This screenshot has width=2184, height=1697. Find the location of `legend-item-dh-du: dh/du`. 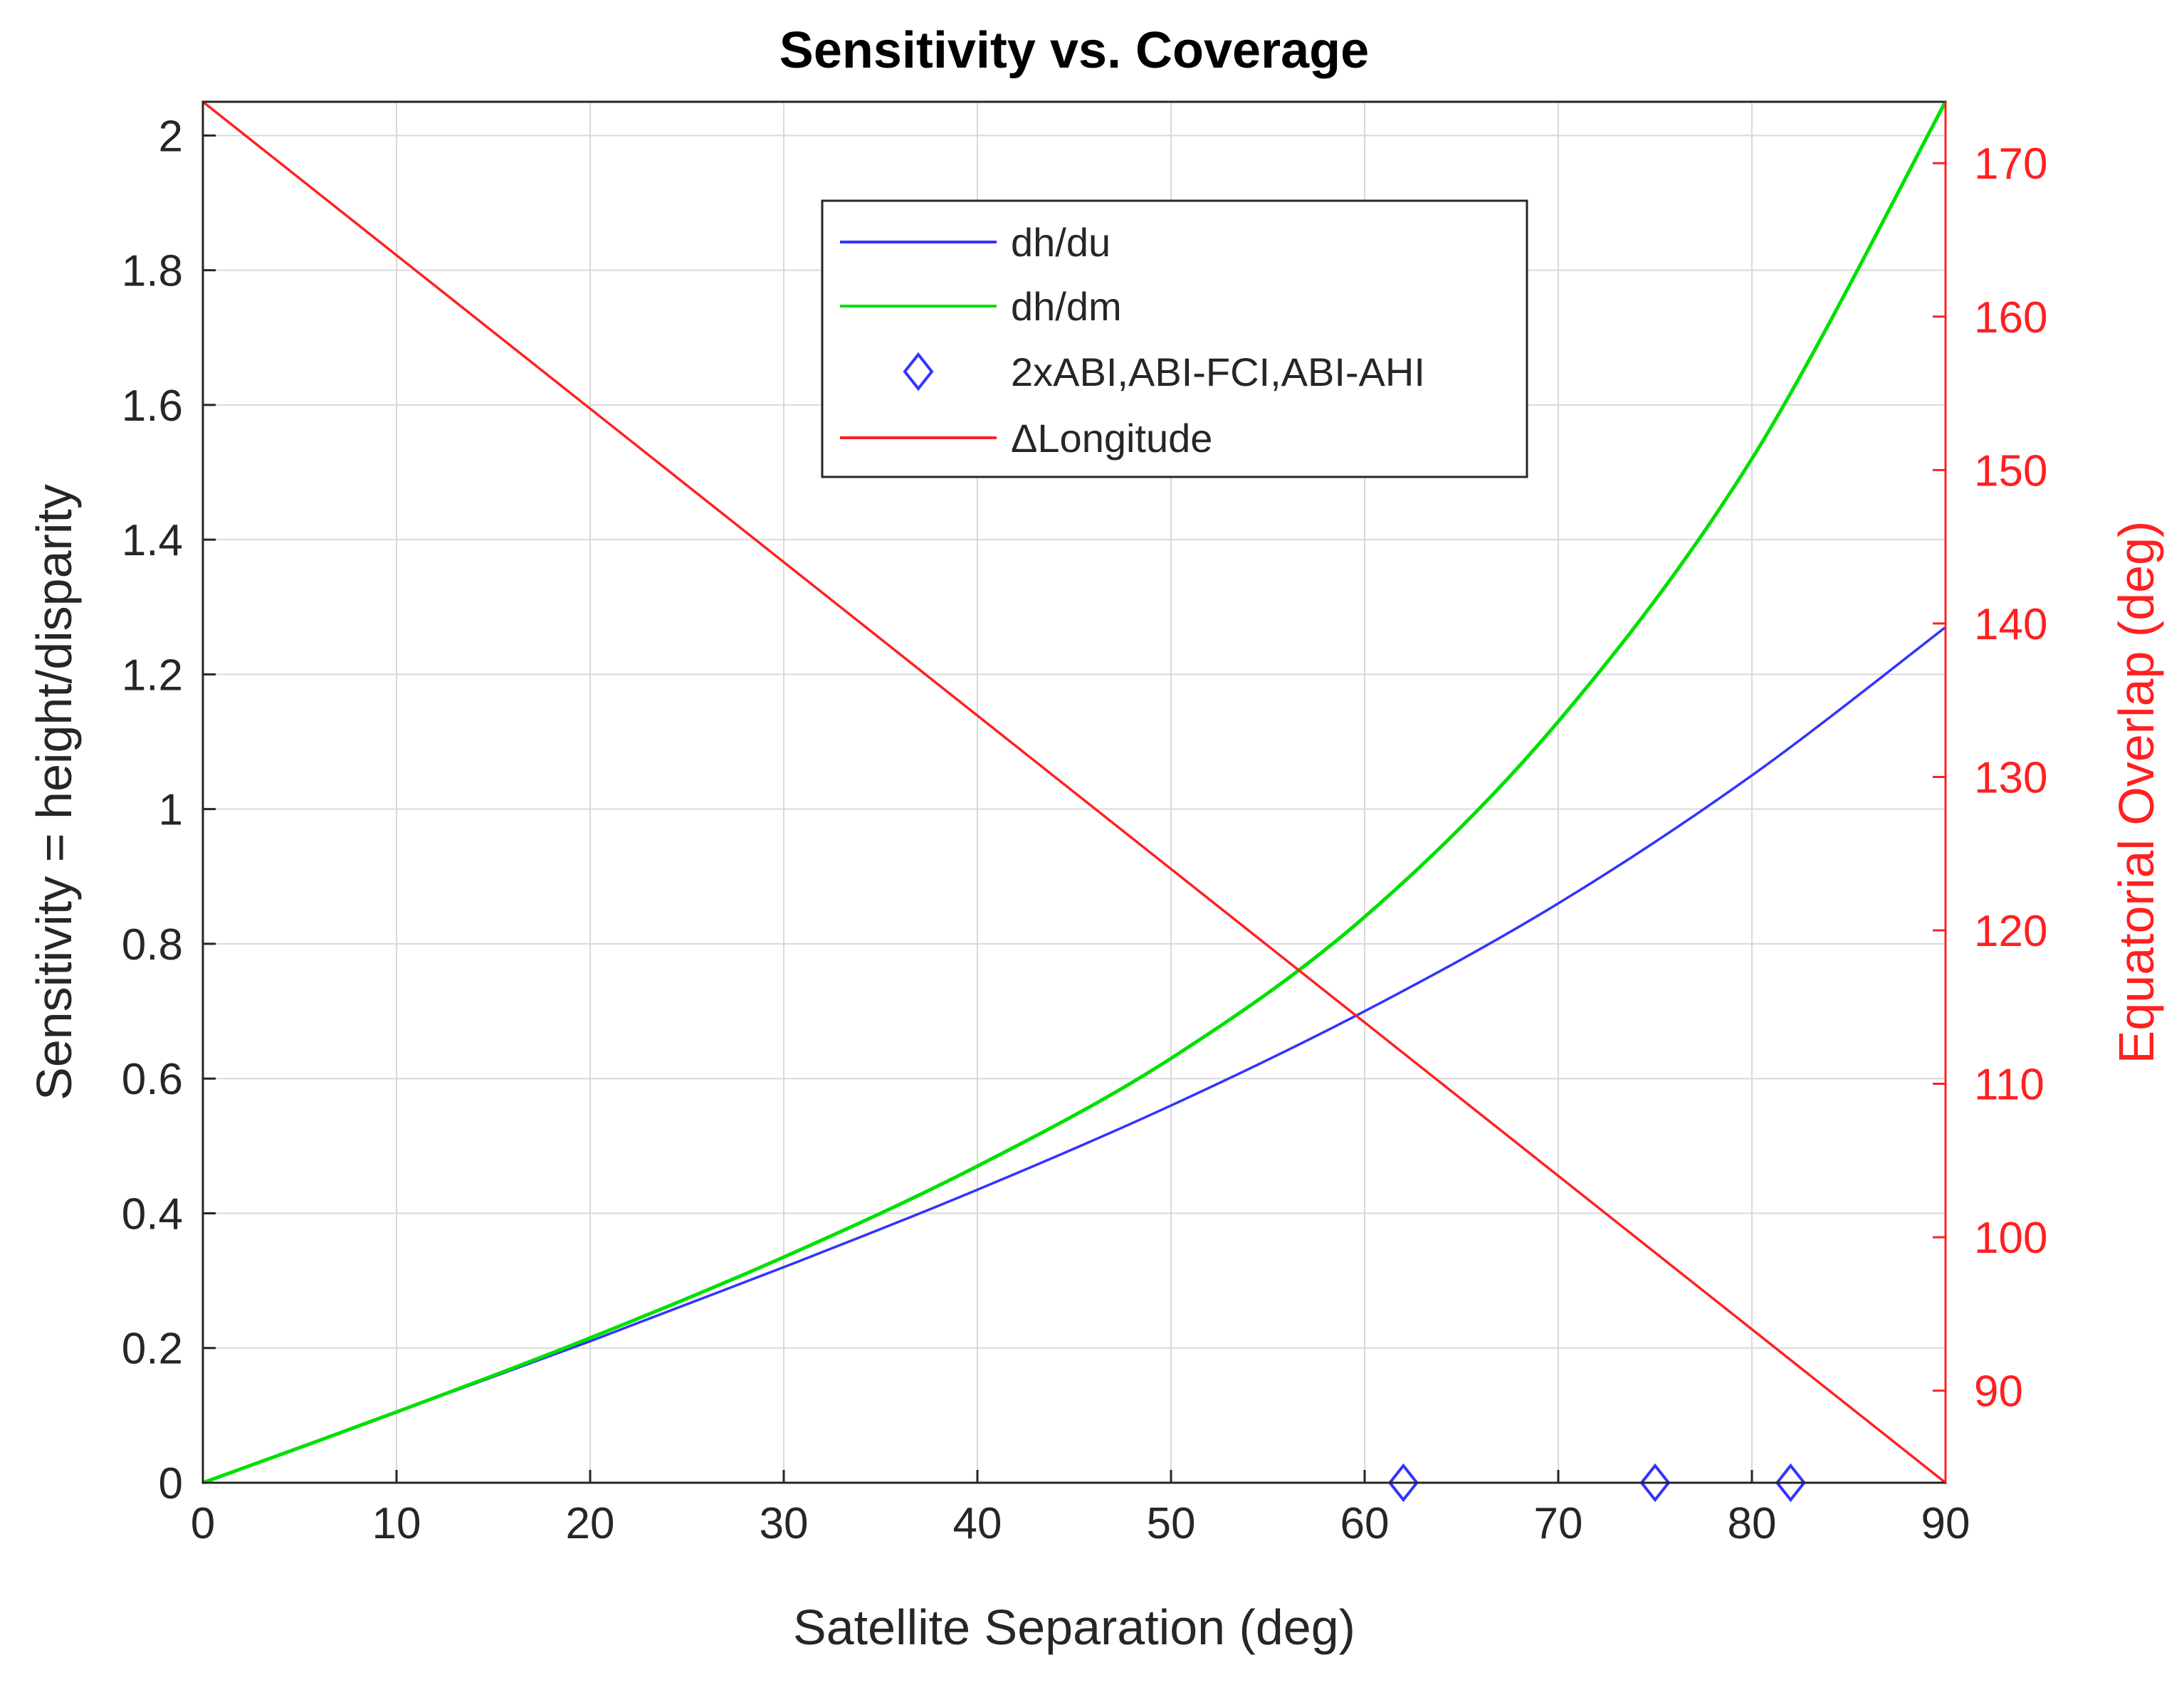

legend-item-dh-du: dh/du is located at coordinates (975, 242).